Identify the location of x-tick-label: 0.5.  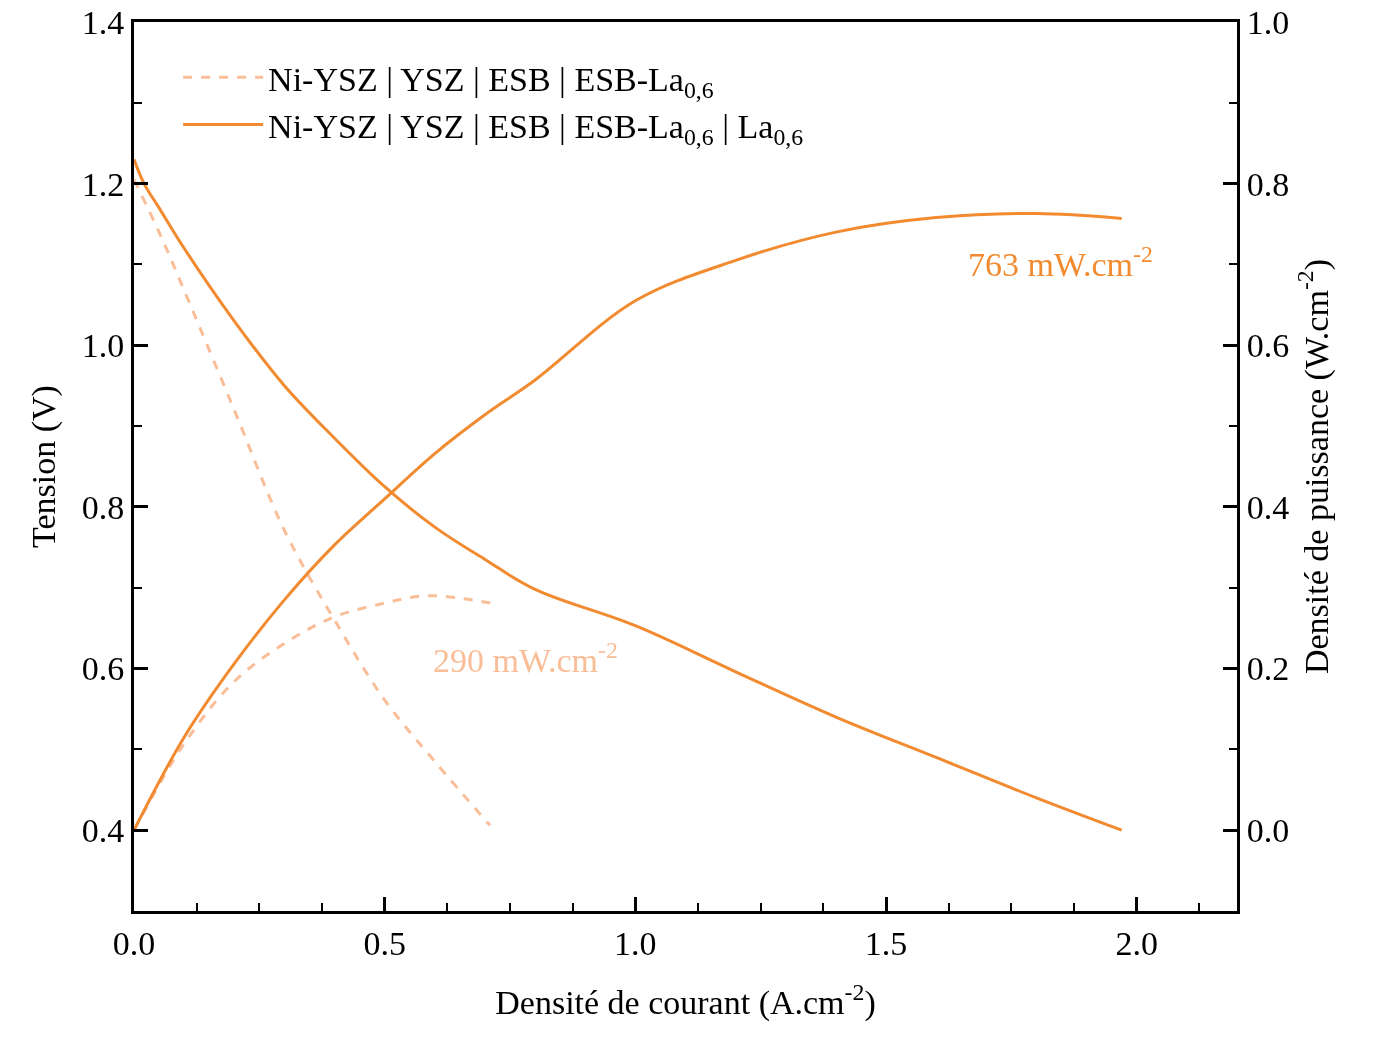
(384, 943).